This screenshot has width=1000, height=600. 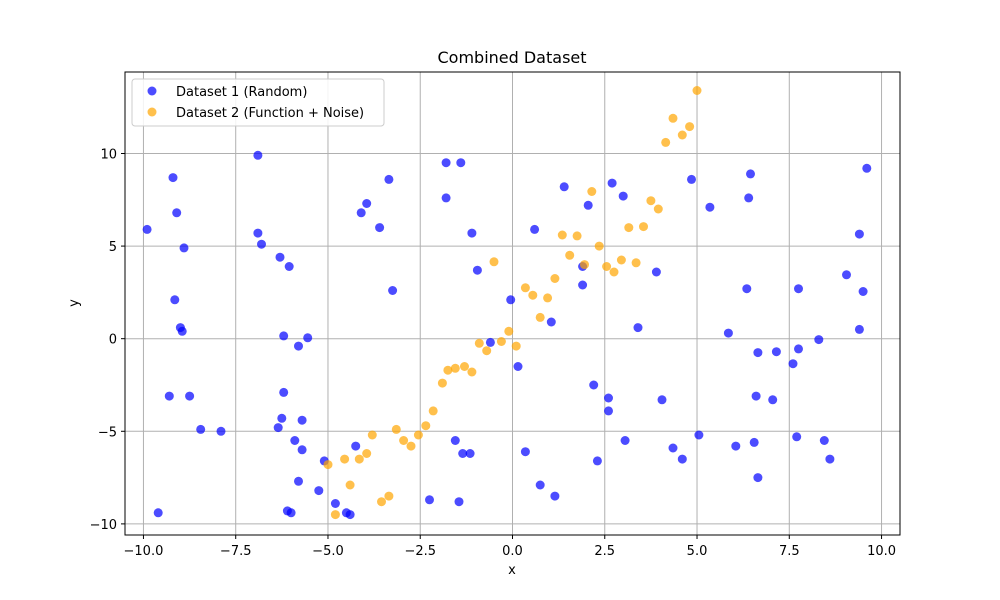 What do you see at coordinates (103, 525) in the screenshot?
I see `y-tick-label: −10` at bounding box center [103, 525].